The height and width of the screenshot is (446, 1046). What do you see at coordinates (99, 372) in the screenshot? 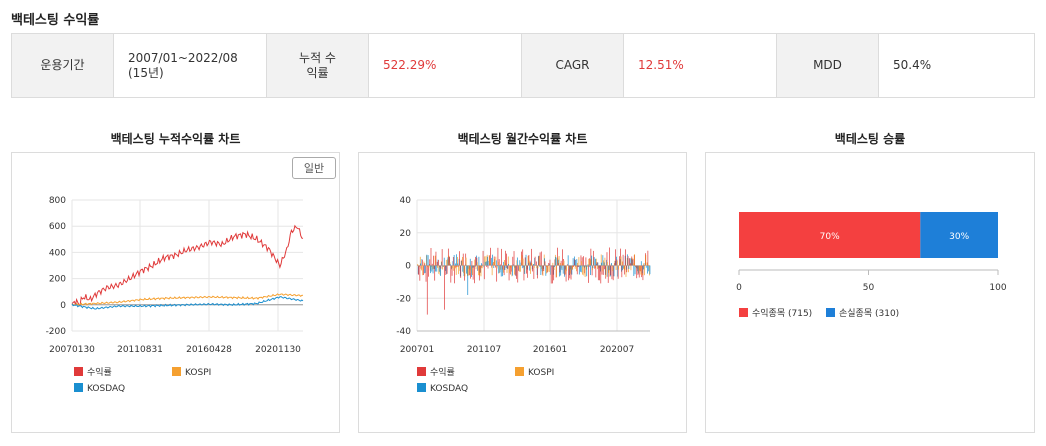
I see `legend-label: 수익률` at bounding box center [99, 372].